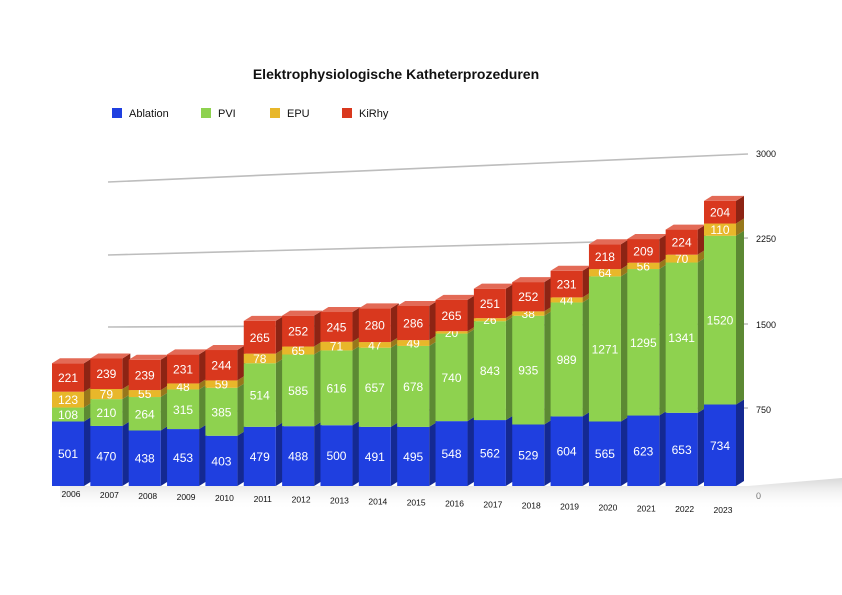 This screenshot has height=595, width=842. Describe the element at coordinates (720, 446) in the screenshot. I see `data-label: 734` at that location.